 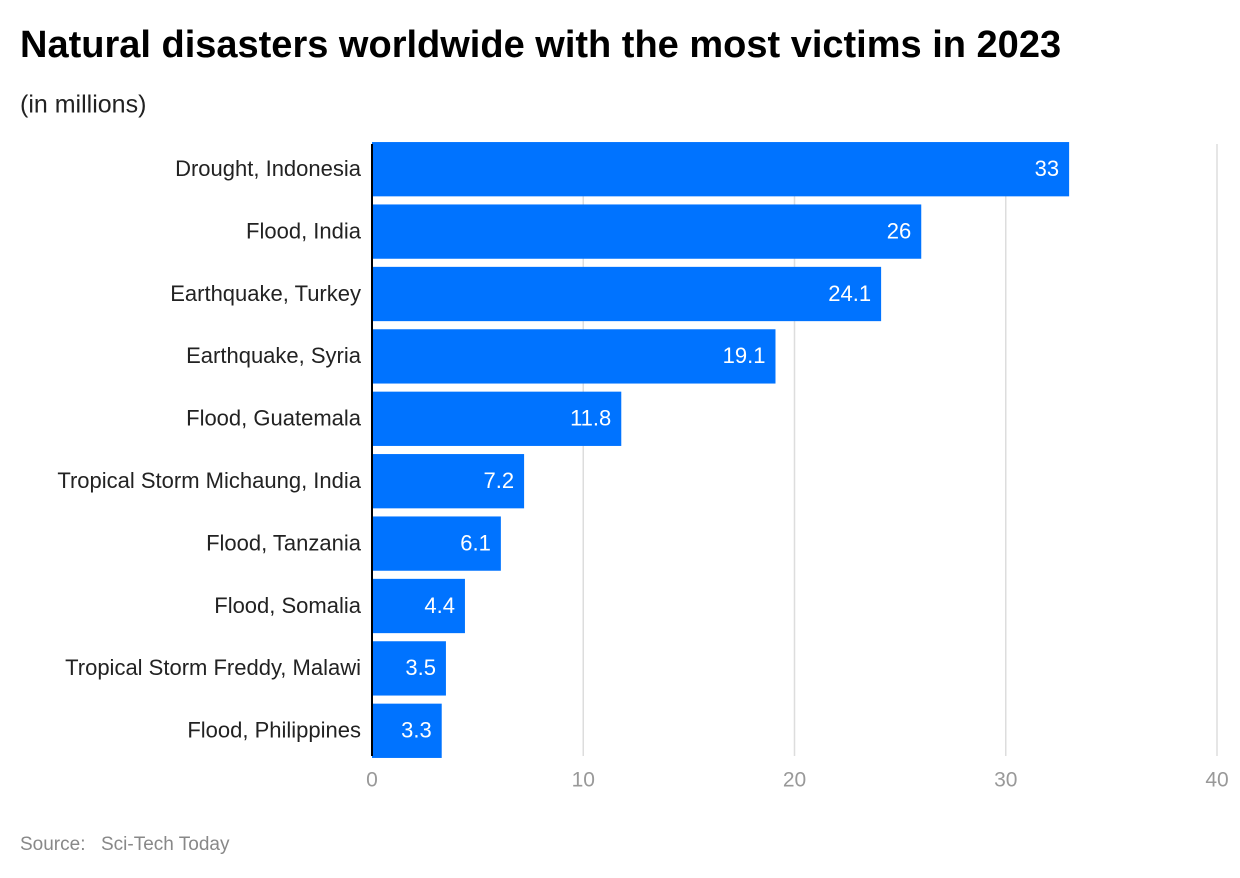 What do you see at coordinates (794, 780) in the screenshot?
I see `x-tick-label: 20` at bounding box center [794, 780].